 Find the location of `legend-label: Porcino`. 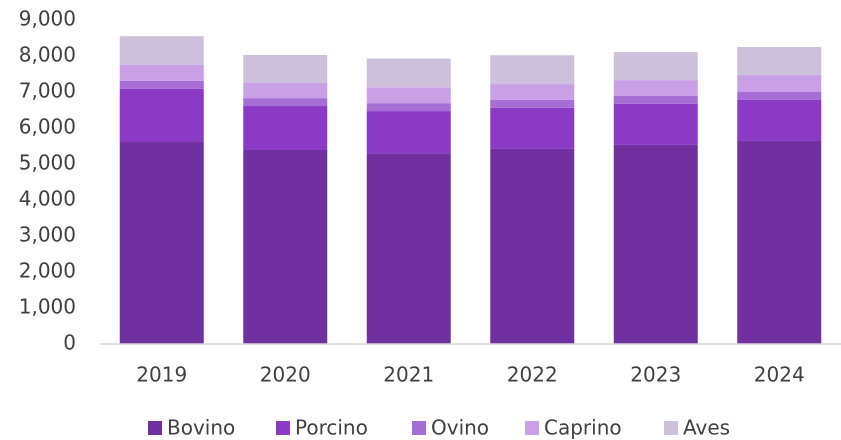

legend-label: Porcino is located at coordinates (331, 428).